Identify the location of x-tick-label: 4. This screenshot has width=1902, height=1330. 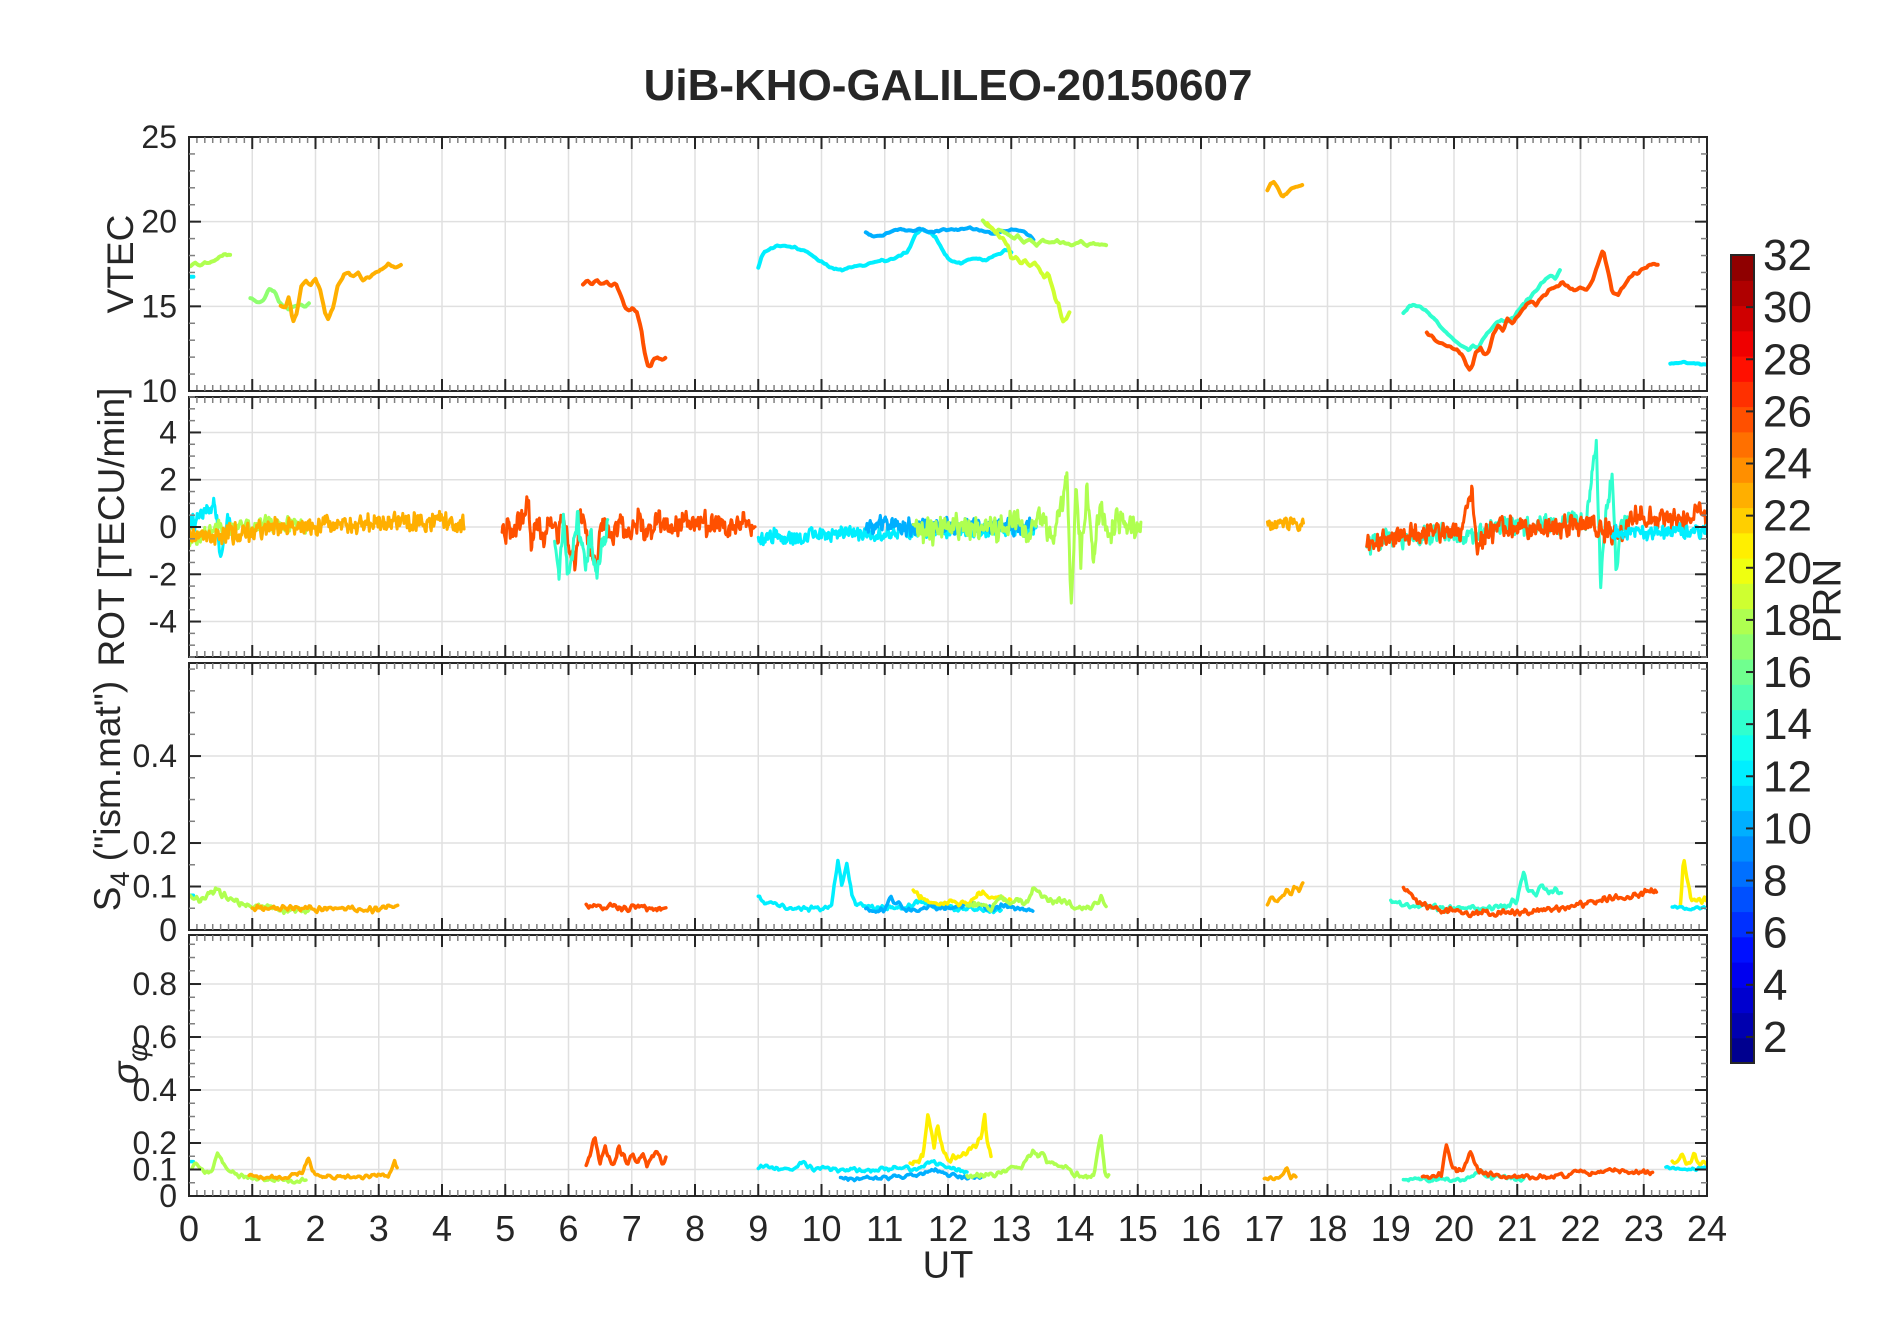
(442, 1228).